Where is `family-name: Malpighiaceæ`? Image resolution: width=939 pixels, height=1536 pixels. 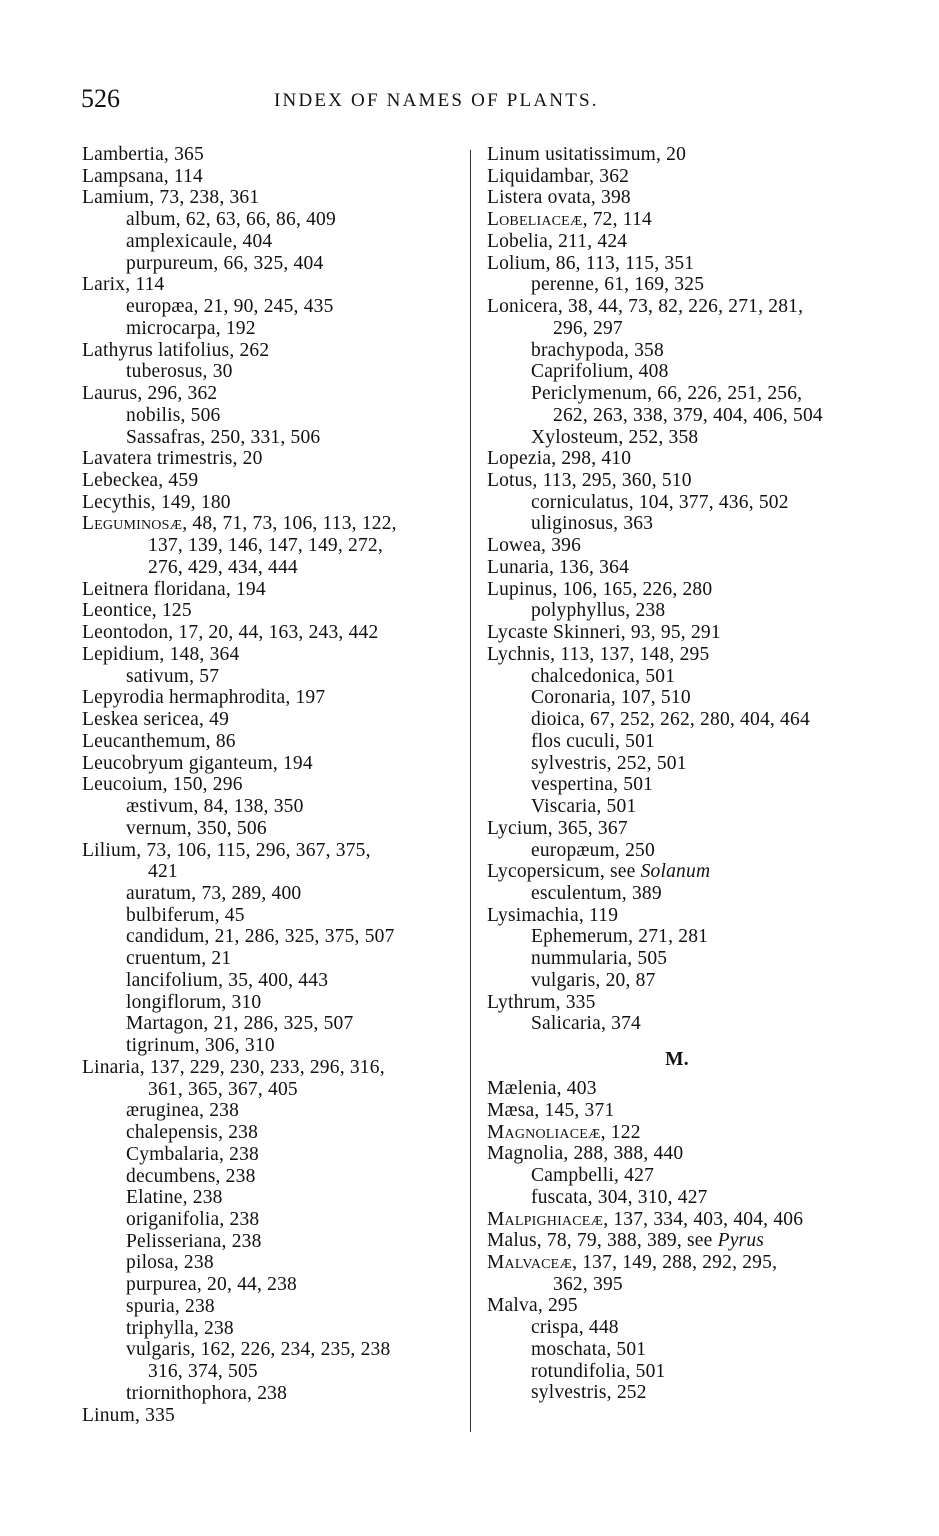 family-name: Malpighiaceæ is located at coordinates (545, 1219).